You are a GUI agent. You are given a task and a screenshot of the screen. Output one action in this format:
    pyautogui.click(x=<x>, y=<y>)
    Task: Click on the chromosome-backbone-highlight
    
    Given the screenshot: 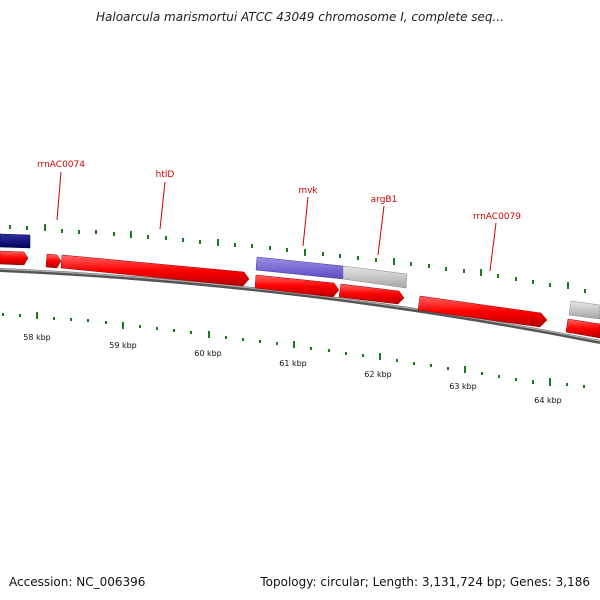 What is the action you would take?
    pyautogui.click(x=300, y=305)
    